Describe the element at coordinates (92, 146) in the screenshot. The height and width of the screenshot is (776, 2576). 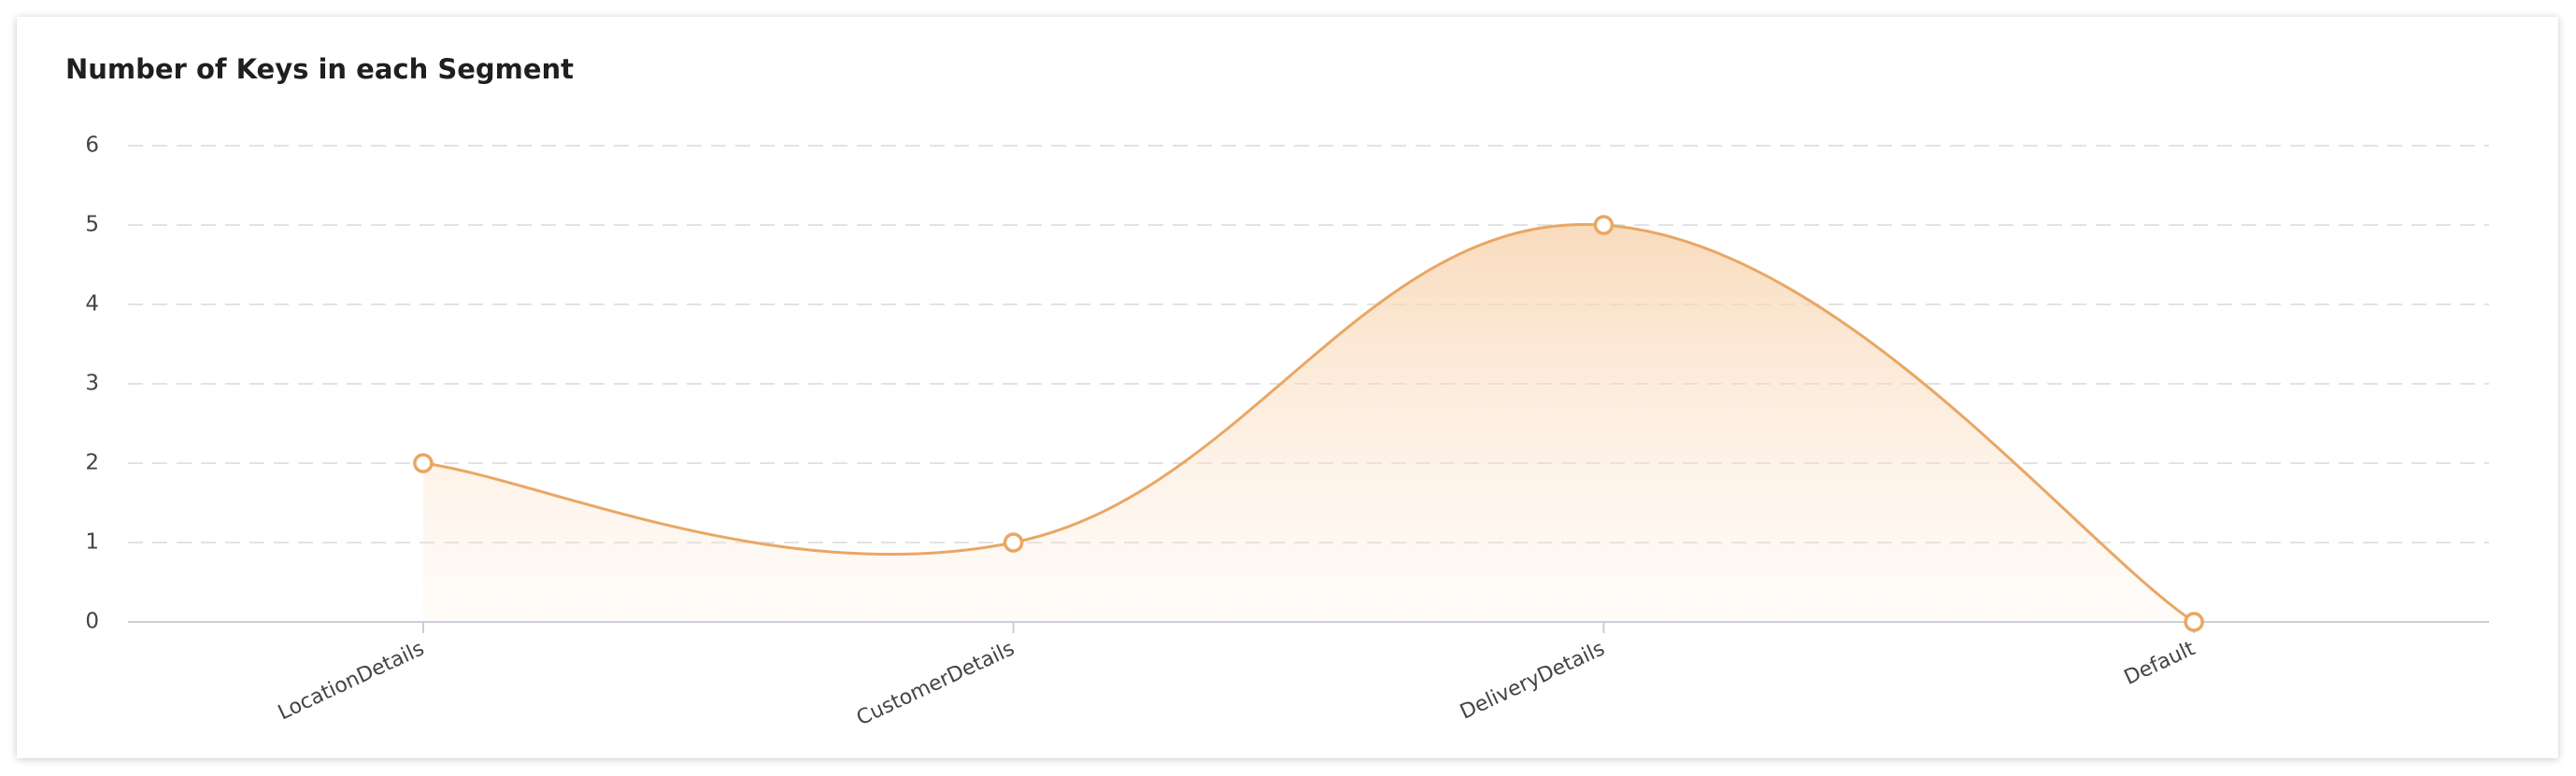
I see `y-tick-label: 6` at that location.